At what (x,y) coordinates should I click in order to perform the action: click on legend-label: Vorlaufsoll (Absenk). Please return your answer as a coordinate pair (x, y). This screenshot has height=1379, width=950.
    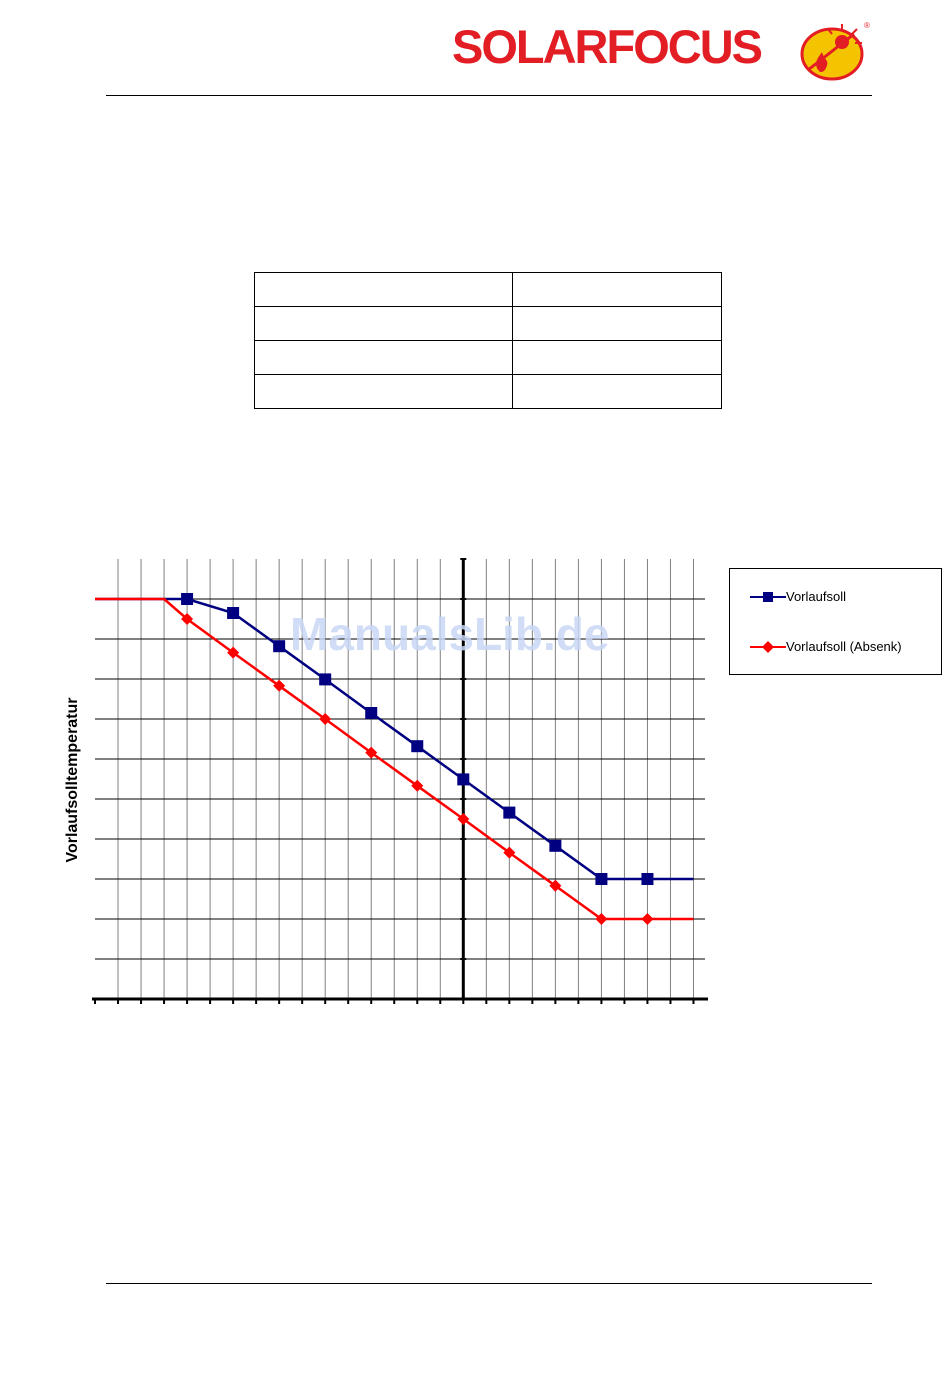
    Looking at the image, I should click on (844, 646).